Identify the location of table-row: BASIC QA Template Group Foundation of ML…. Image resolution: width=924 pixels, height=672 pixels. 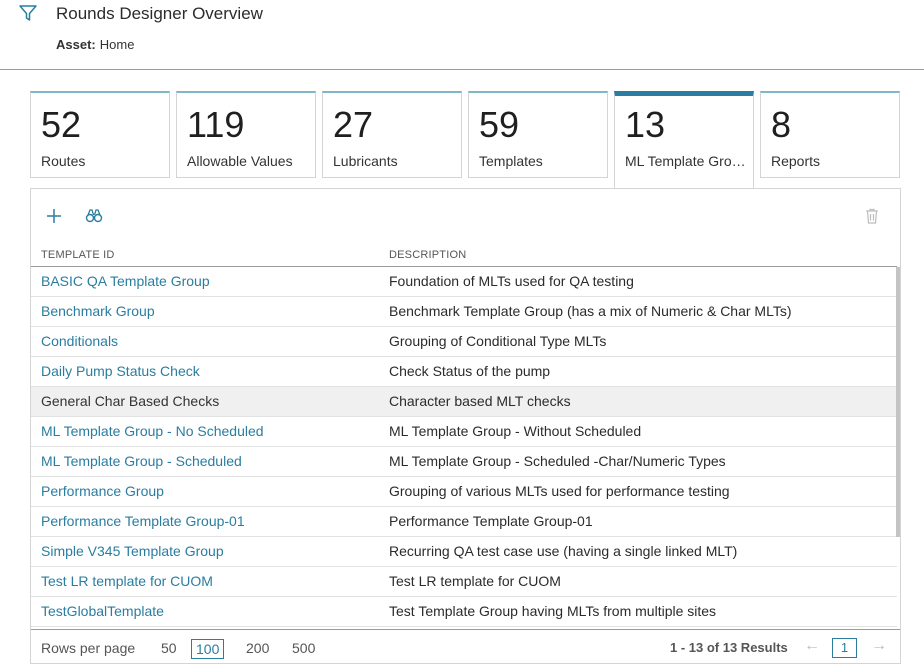
(464, 282).